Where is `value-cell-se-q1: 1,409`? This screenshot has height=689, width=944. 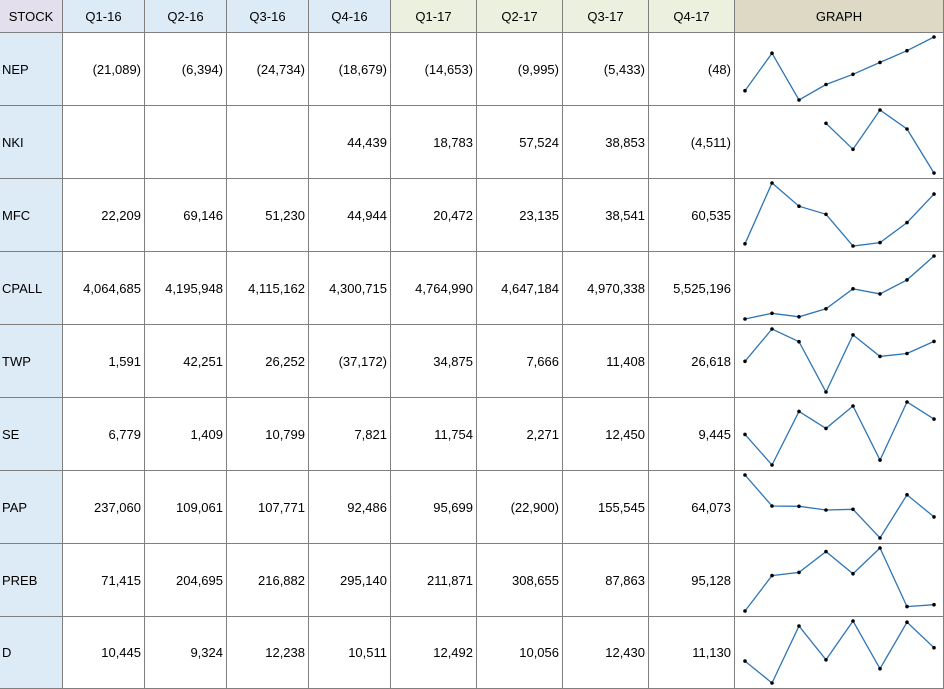
value-cell-se-q1: 1,409 is located at coordinates (186, 434).